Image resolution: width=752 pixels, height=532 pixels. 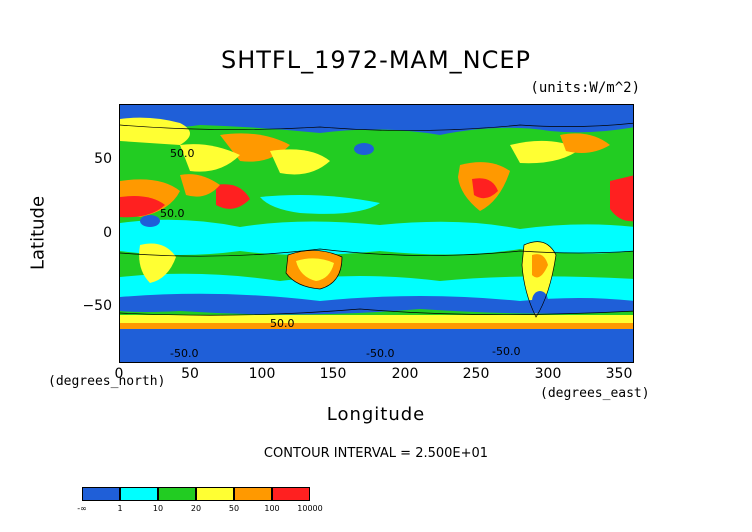 I want to click on x-tick-label: 300, so click(x=548, y=374).